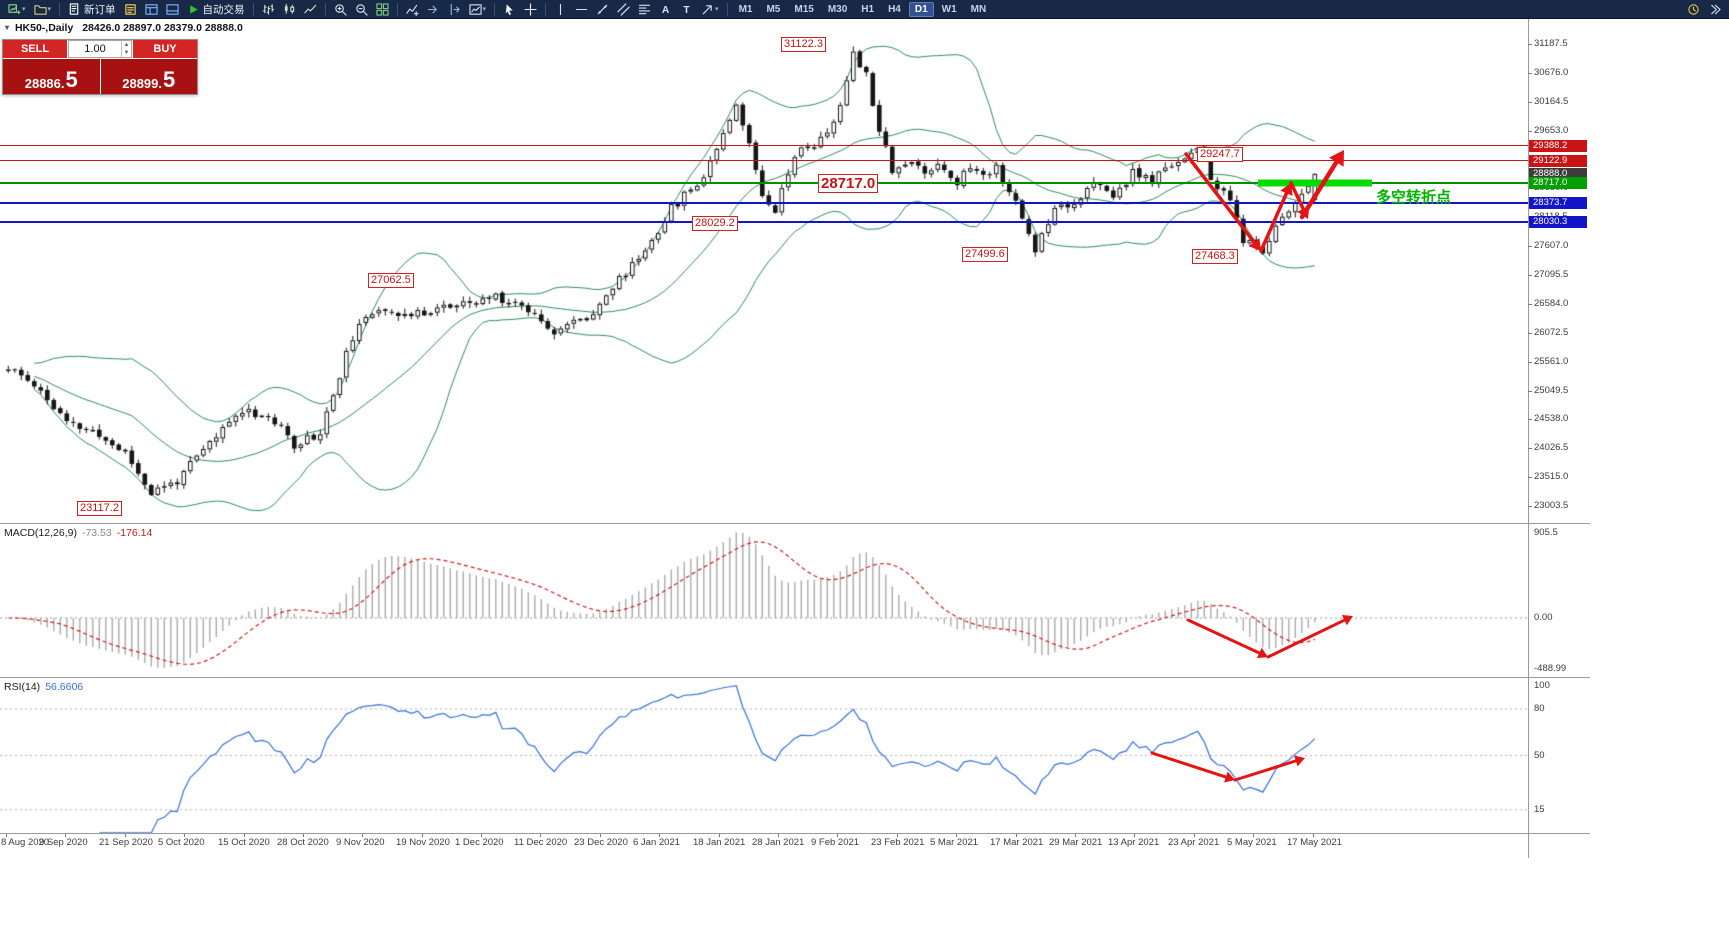 The width and height of the screenshot is (1729, 941). What do you see at coordinates (795, 523) in the screenshot?
I see `macd-pane-separator` at bounding box center [795, 523].